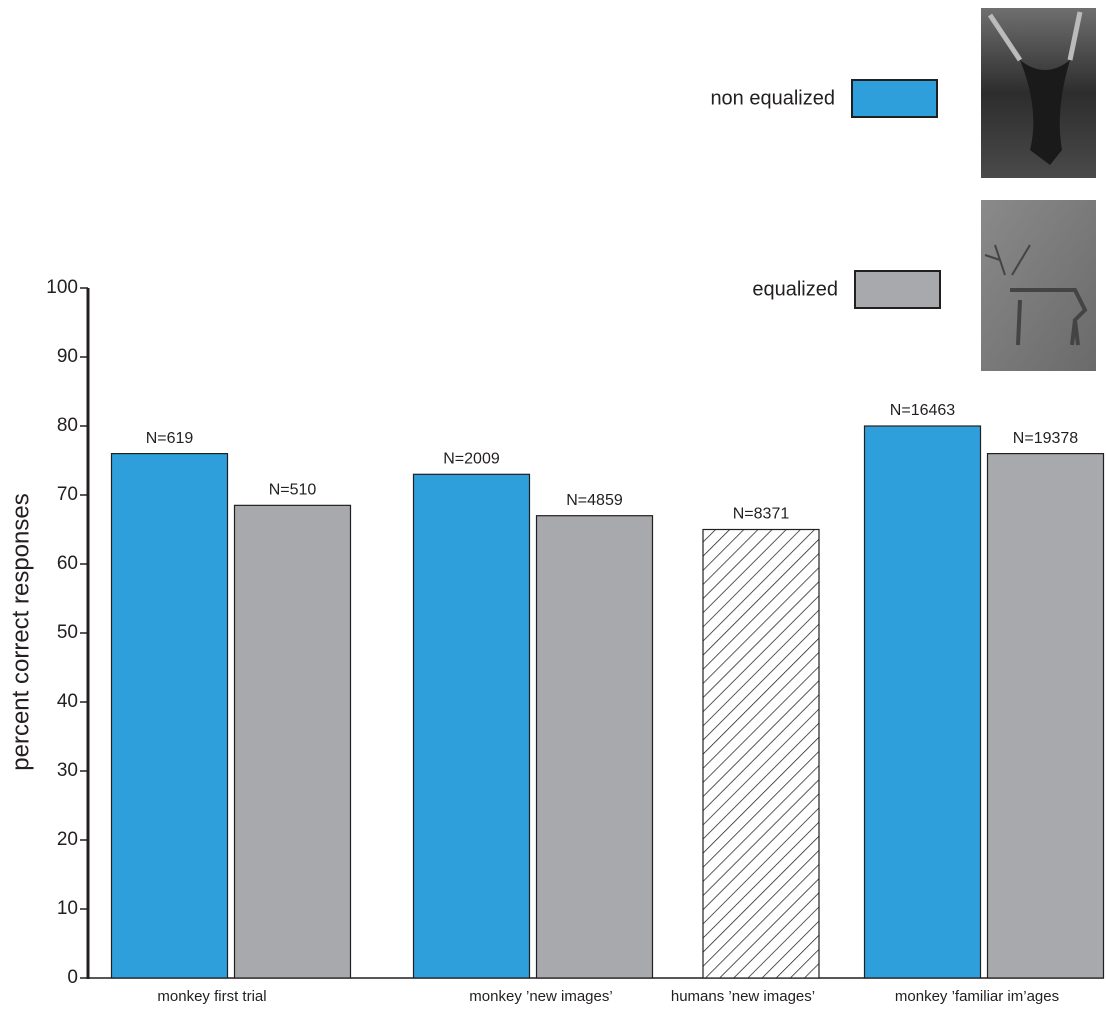  I want to click on y-tick-label: 90, so click(67, 356).